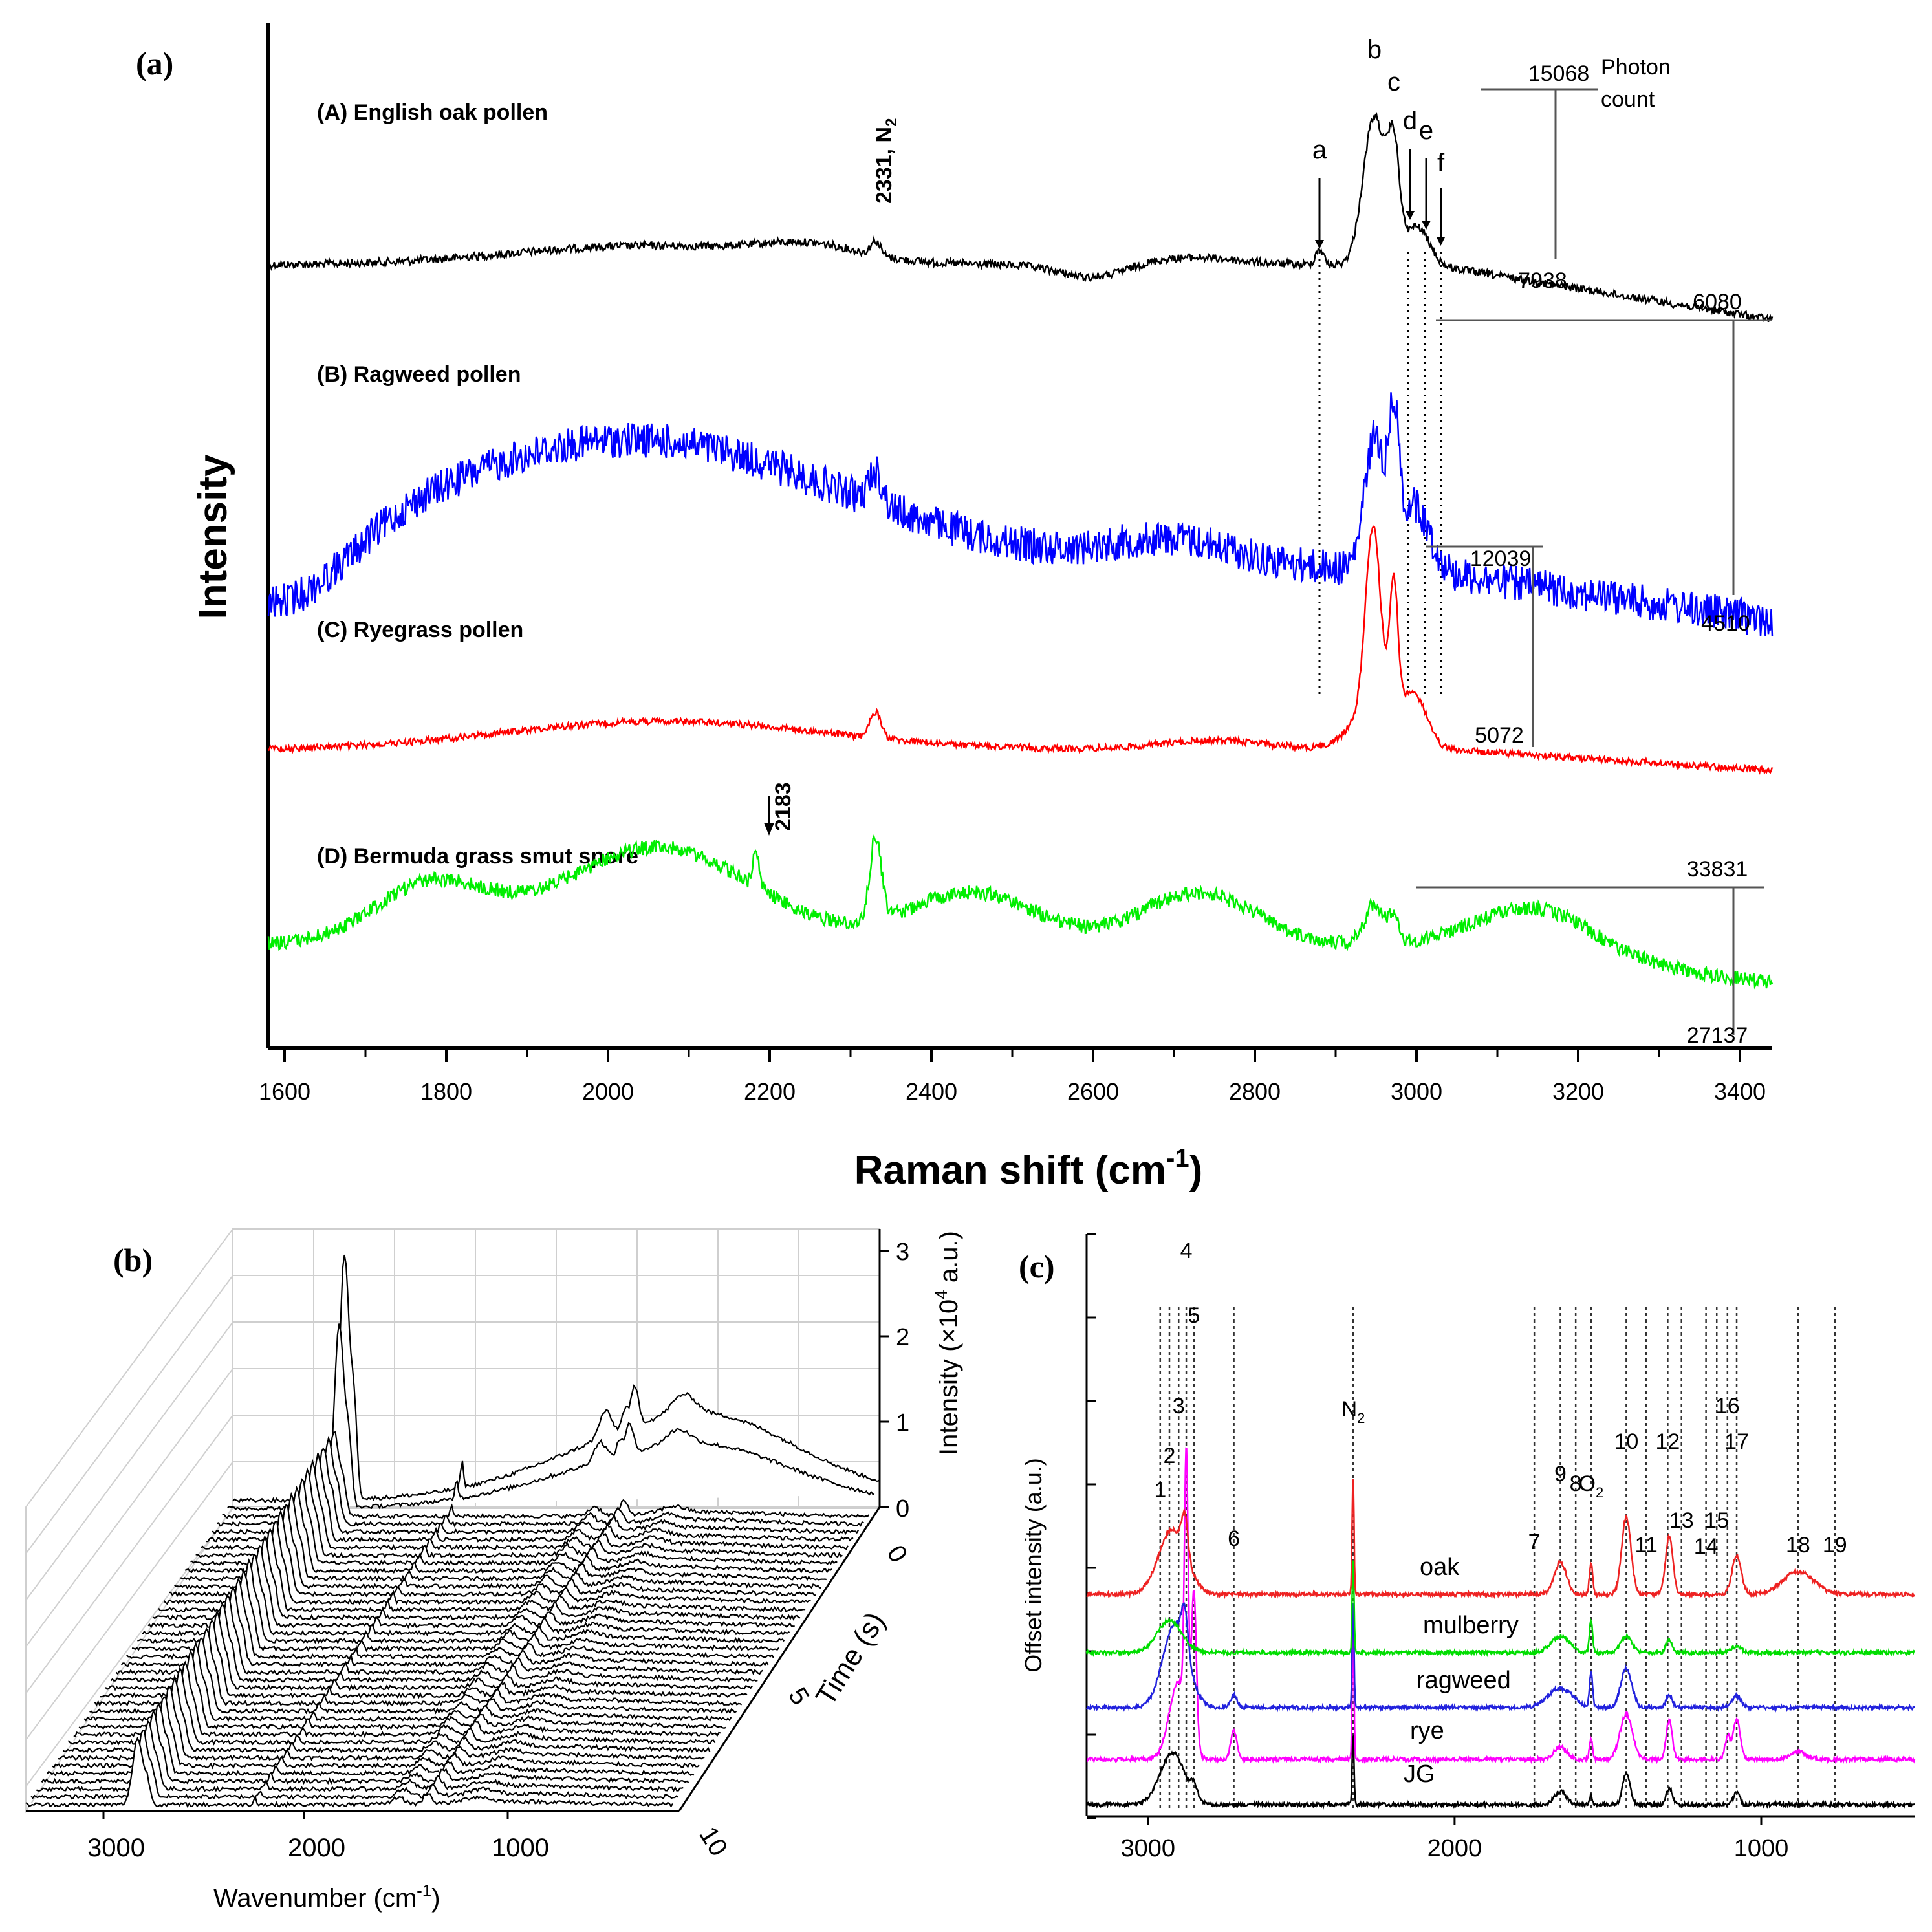 The height and width of the screenshot is (1932, 1932). What do you see at coordinates (1012, 1055) in the screenshot?
I see `panel-a-x-ticks` at bounding box center [1012, 1055].